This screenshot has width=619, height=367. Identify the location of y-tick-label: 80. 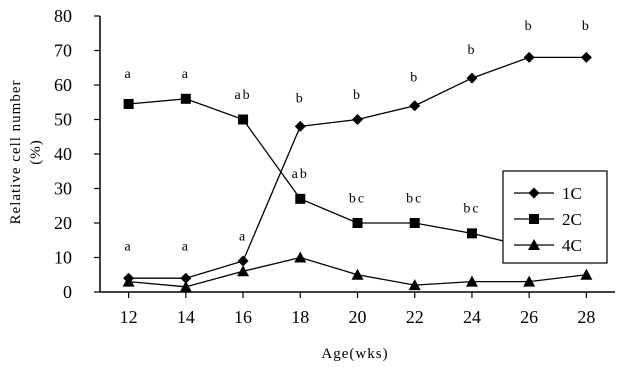
(63, 16).